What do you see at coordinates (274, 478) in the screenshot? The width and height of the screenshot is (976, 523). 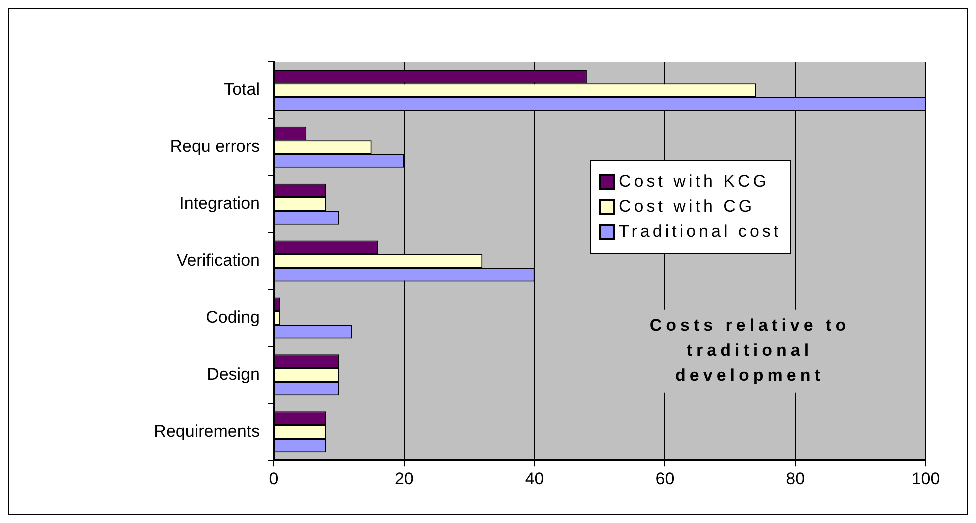 I see `x-tick-label: 0` at bounding box center [274, 478].